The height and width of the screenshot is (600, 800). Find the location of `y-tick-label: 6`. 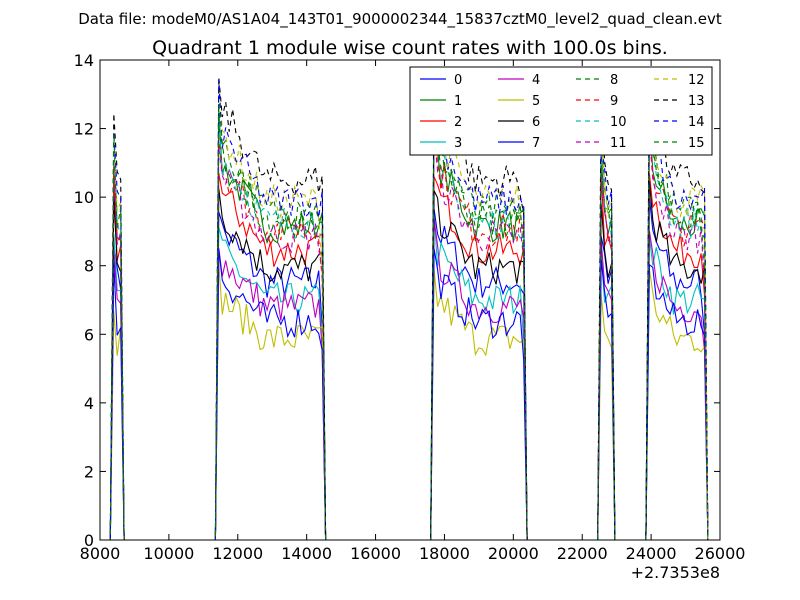

y-tick-label: 6 is located at coordinates (89, 334).